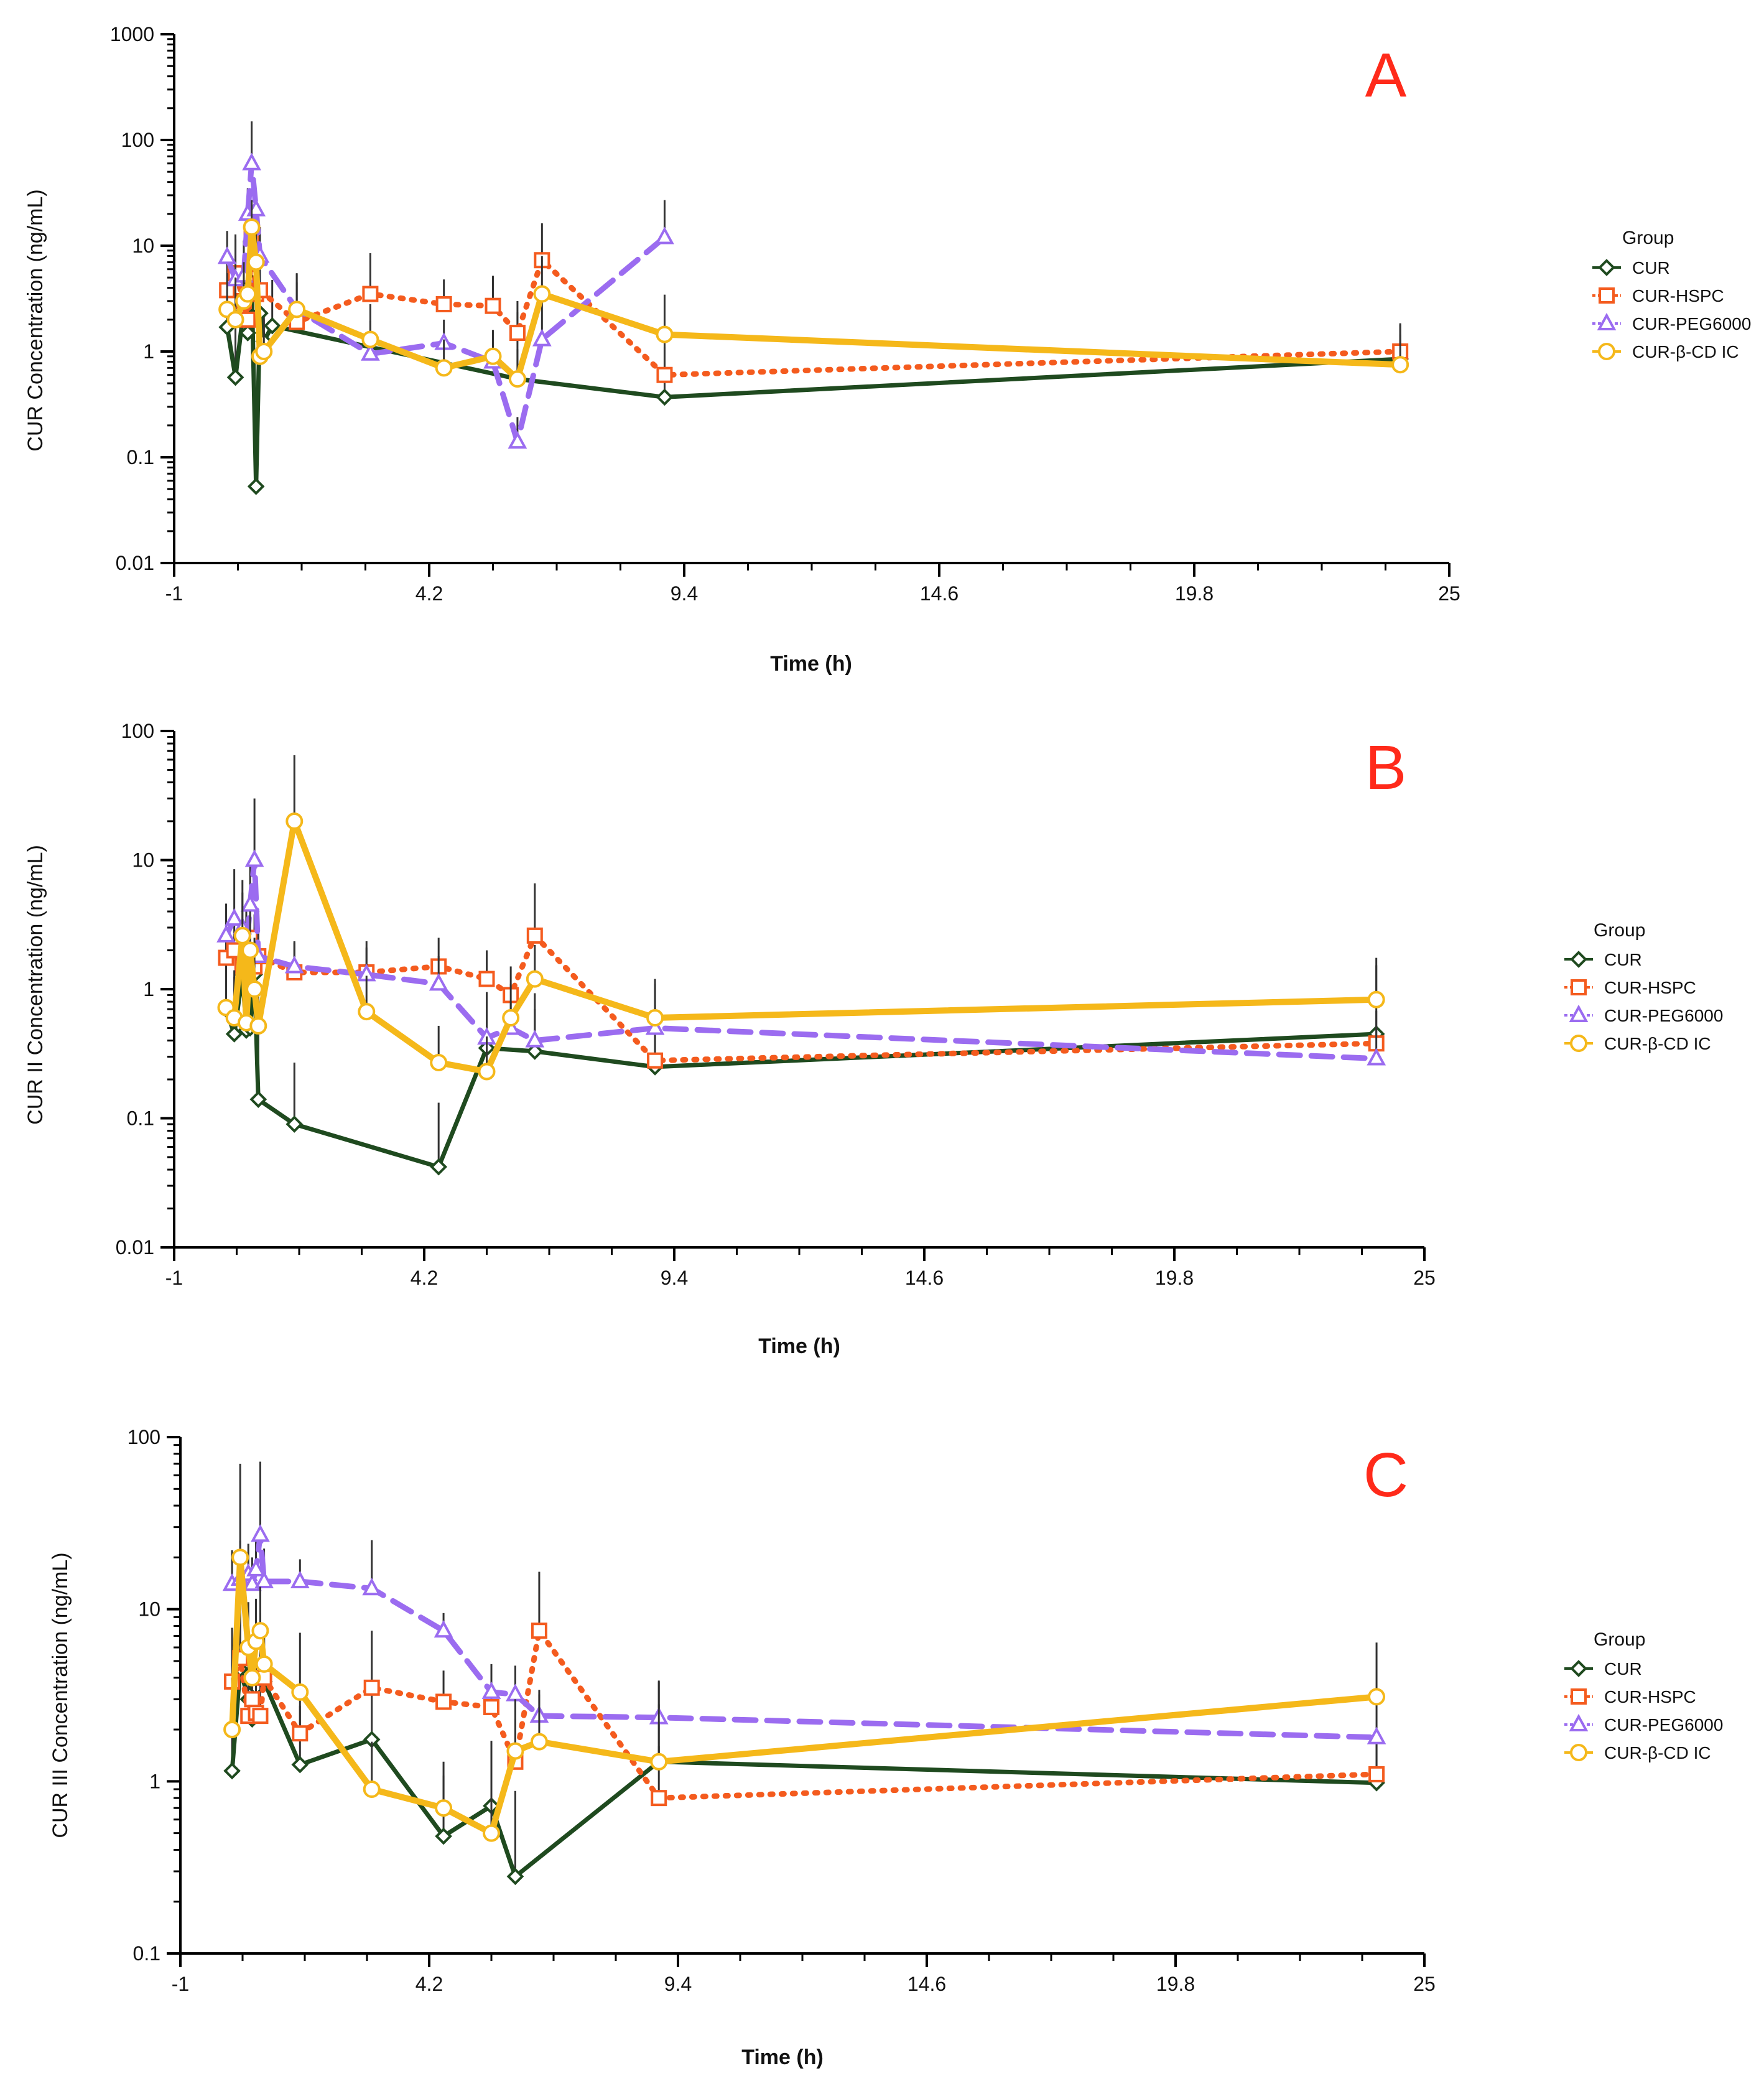 The height and width of the screenshot is (2081, 1764). Describe the element at coordinates (154, 1781) in the screenshot. I see `y-tick-label: 1` at that location.